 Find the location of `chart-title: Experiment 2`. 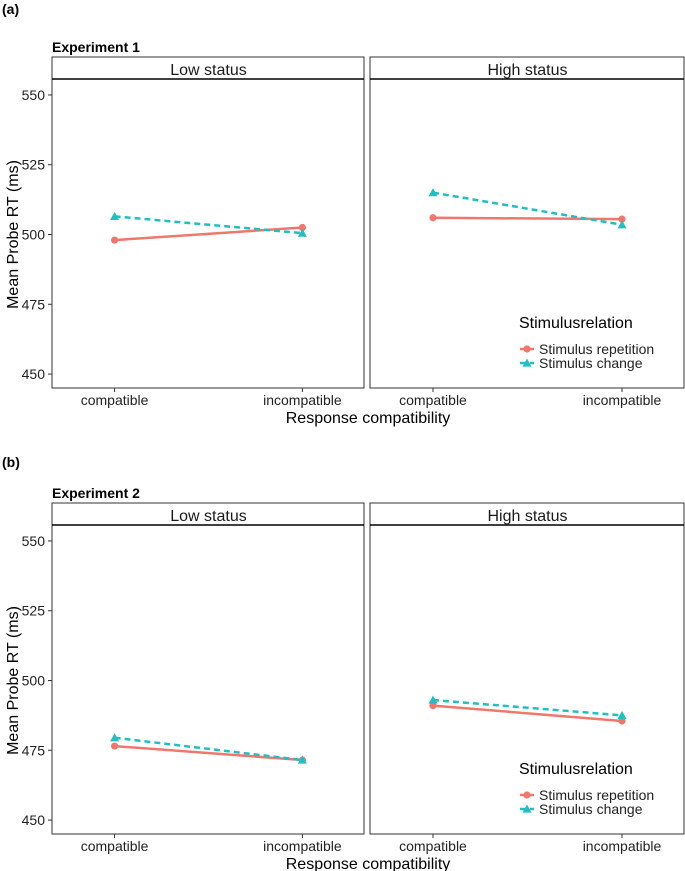

chart-title: Experiment 2 is located at coordinates (96, 493).